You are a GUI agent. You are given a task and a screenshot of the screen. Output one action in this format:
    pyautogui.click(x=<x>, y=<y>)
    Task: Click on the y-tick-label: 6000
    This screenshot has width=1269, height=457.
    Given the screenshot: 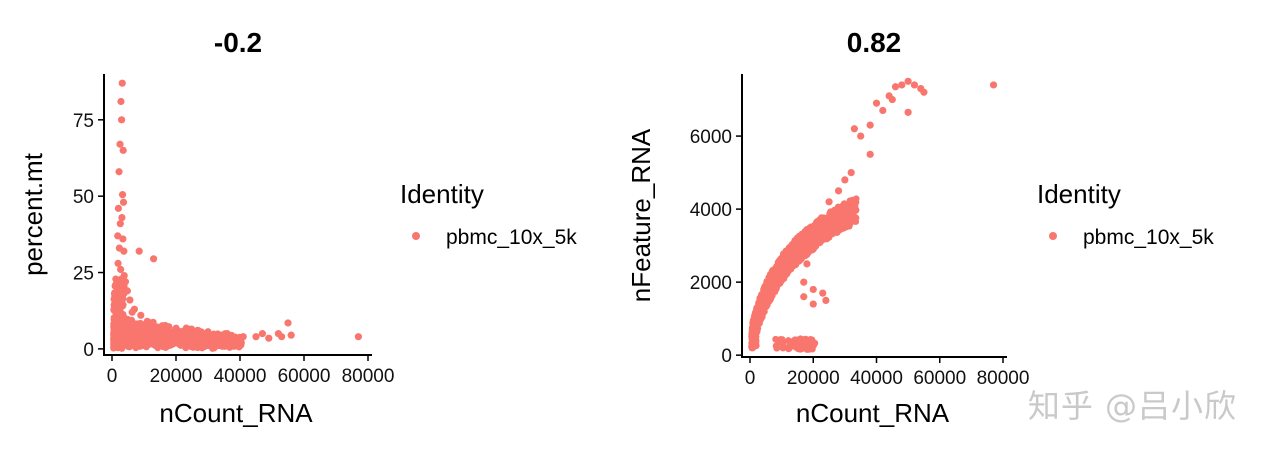 What is the action you would take?
    pyautogui.click(x=711, y=137)
    